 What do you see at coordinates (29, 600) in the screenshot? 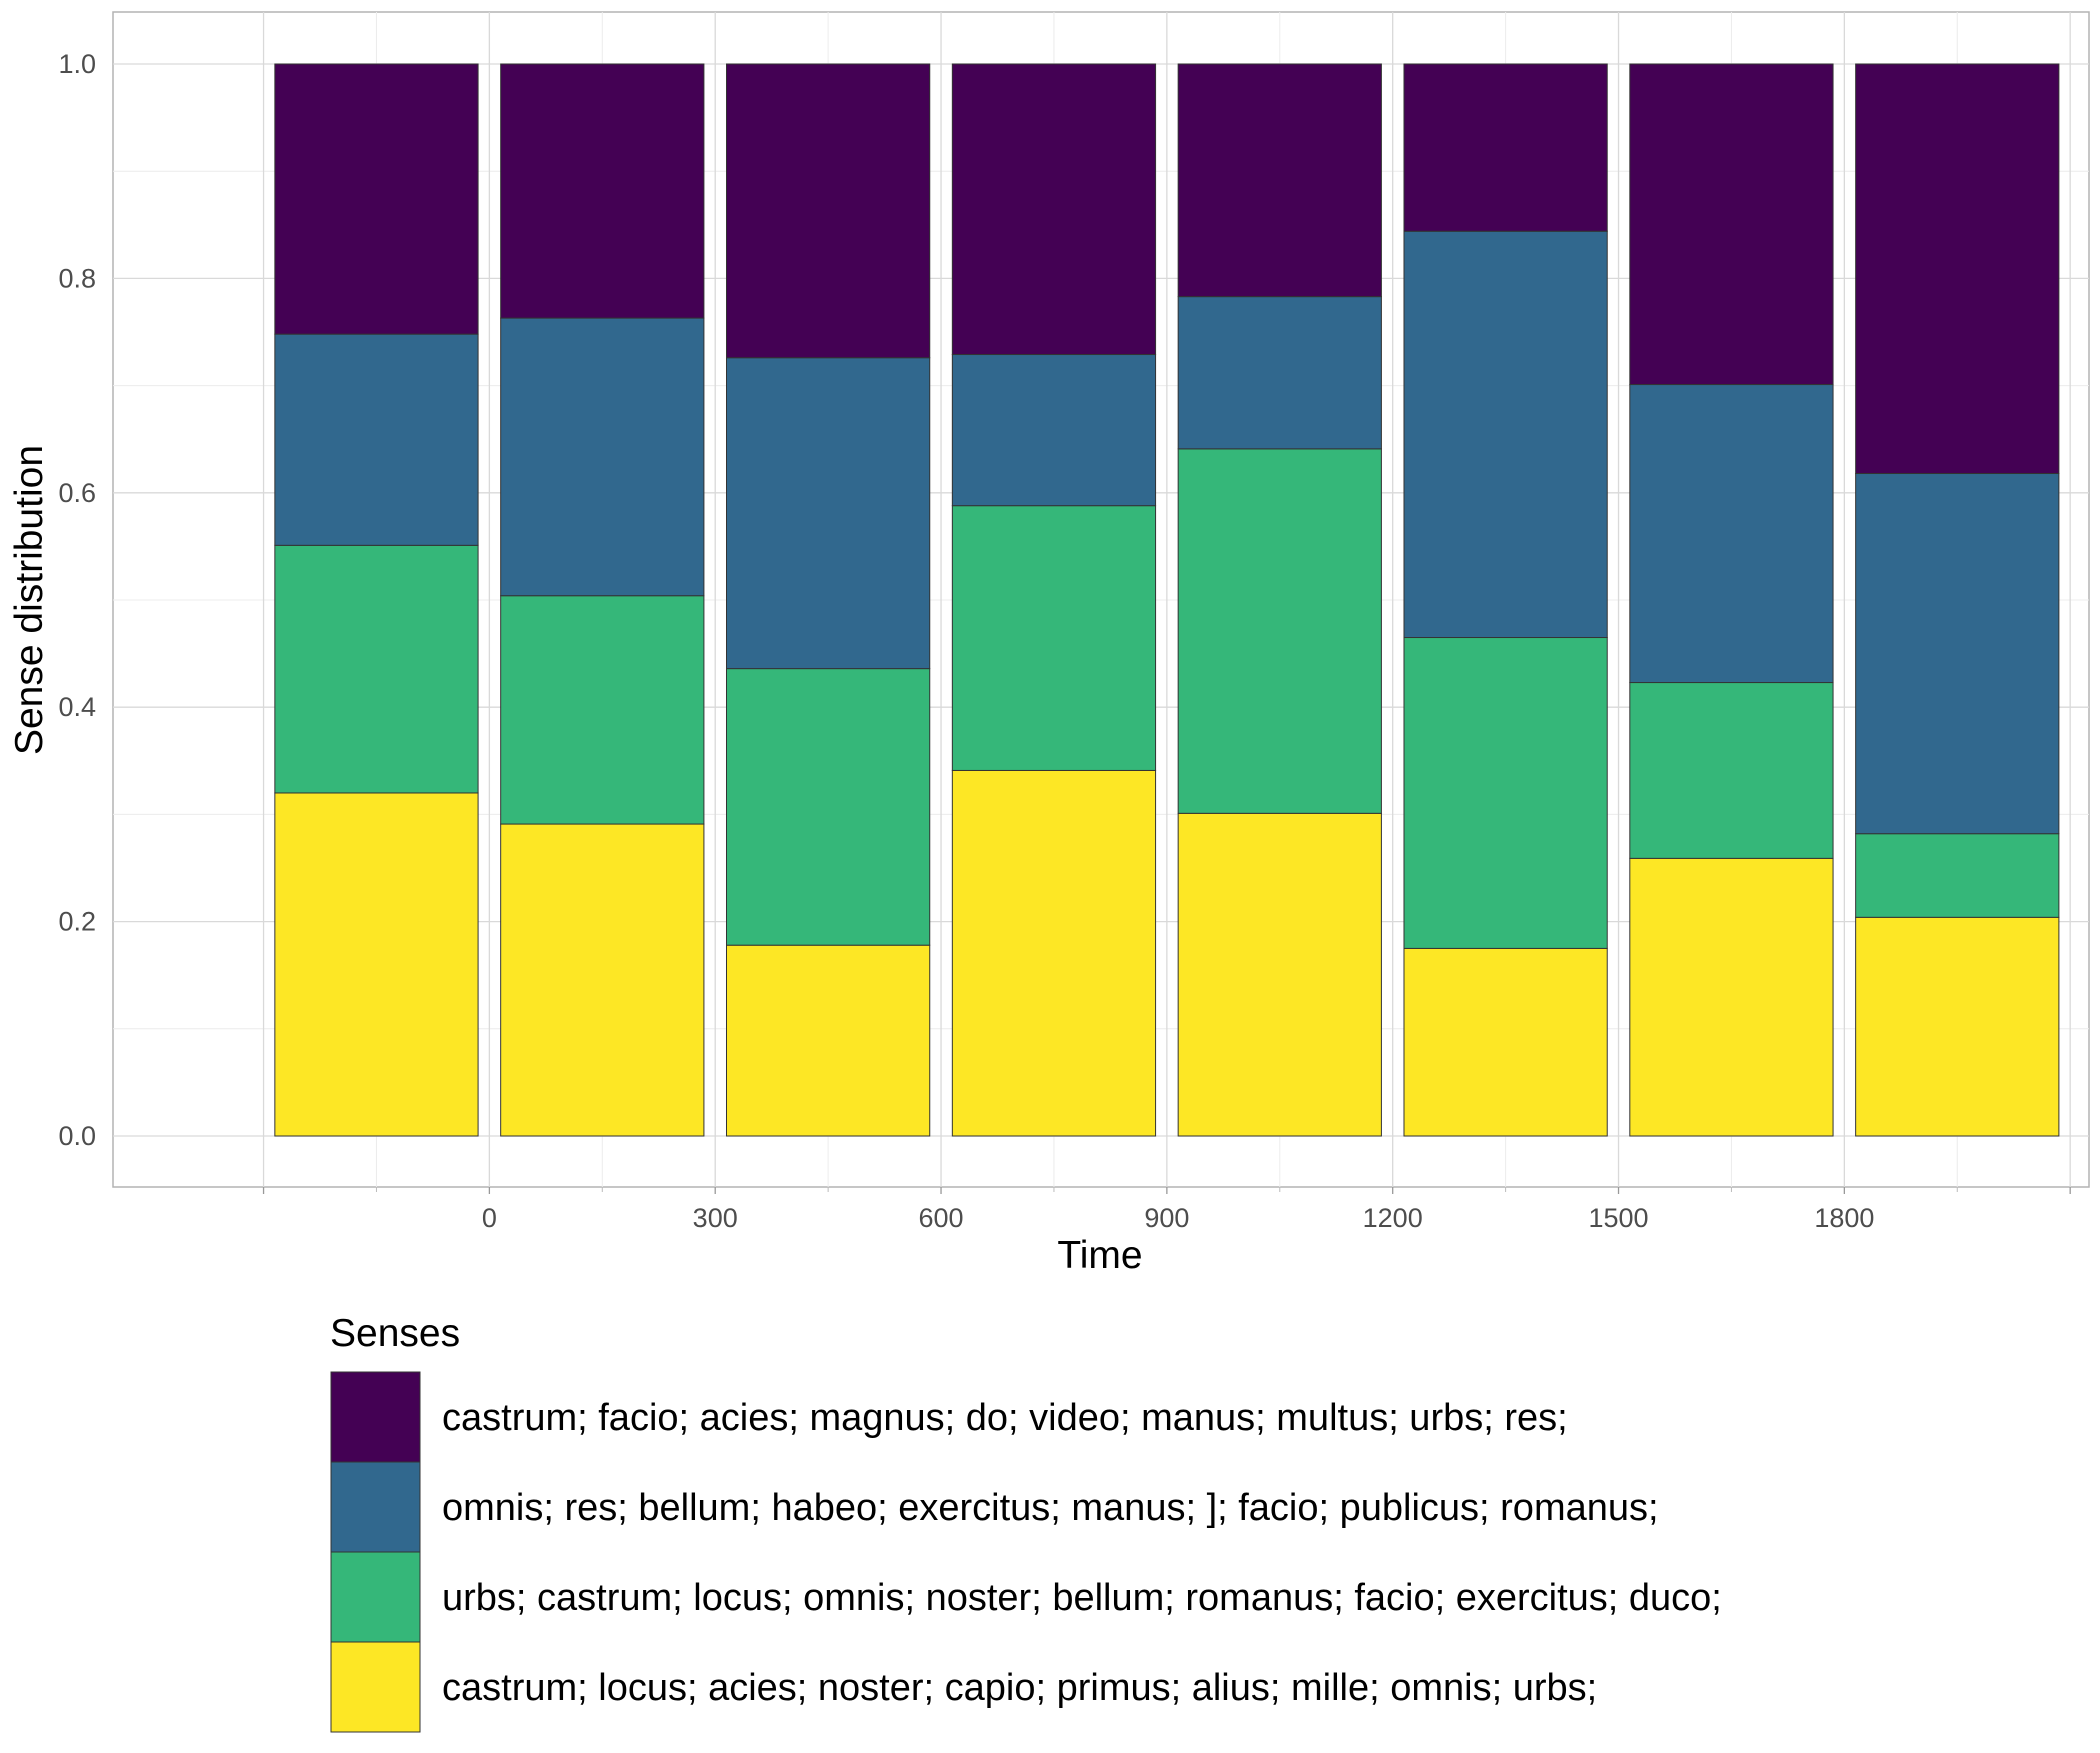
I see `y-axis-title: Sense distribution` at bounding box center [29, 600].